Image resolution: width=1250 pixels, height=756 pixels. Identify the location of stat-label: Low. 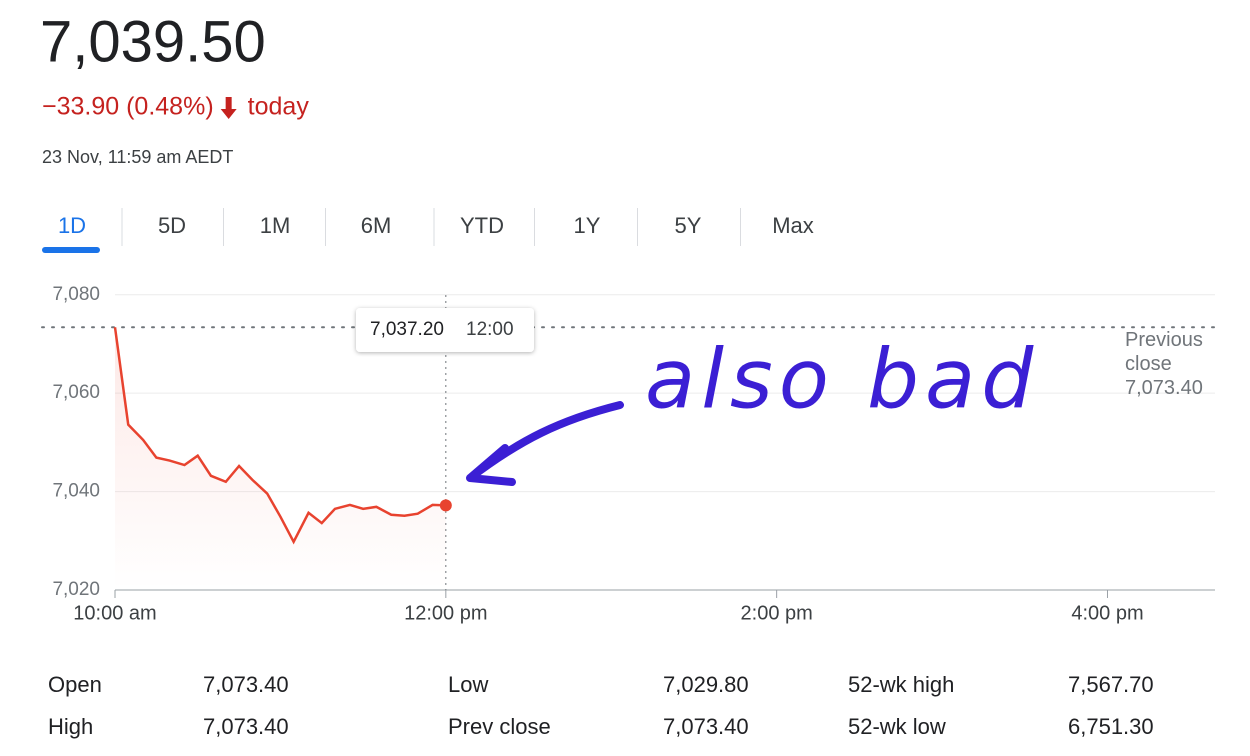
(468, 684).